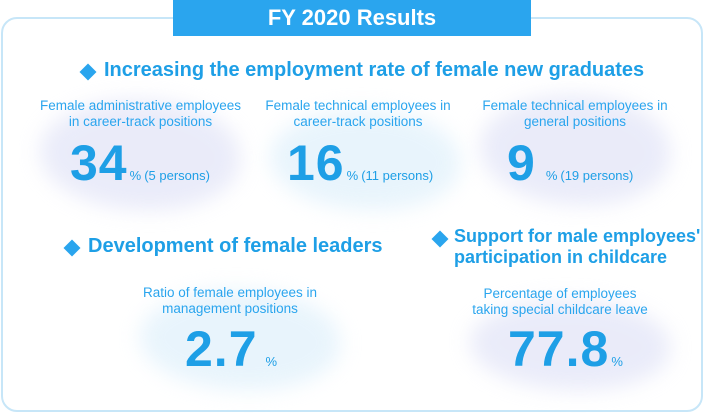 This screenshot has width=704, height=413. I want to click on stat-label-line: Ratio of female employees in, so click(230, 292).